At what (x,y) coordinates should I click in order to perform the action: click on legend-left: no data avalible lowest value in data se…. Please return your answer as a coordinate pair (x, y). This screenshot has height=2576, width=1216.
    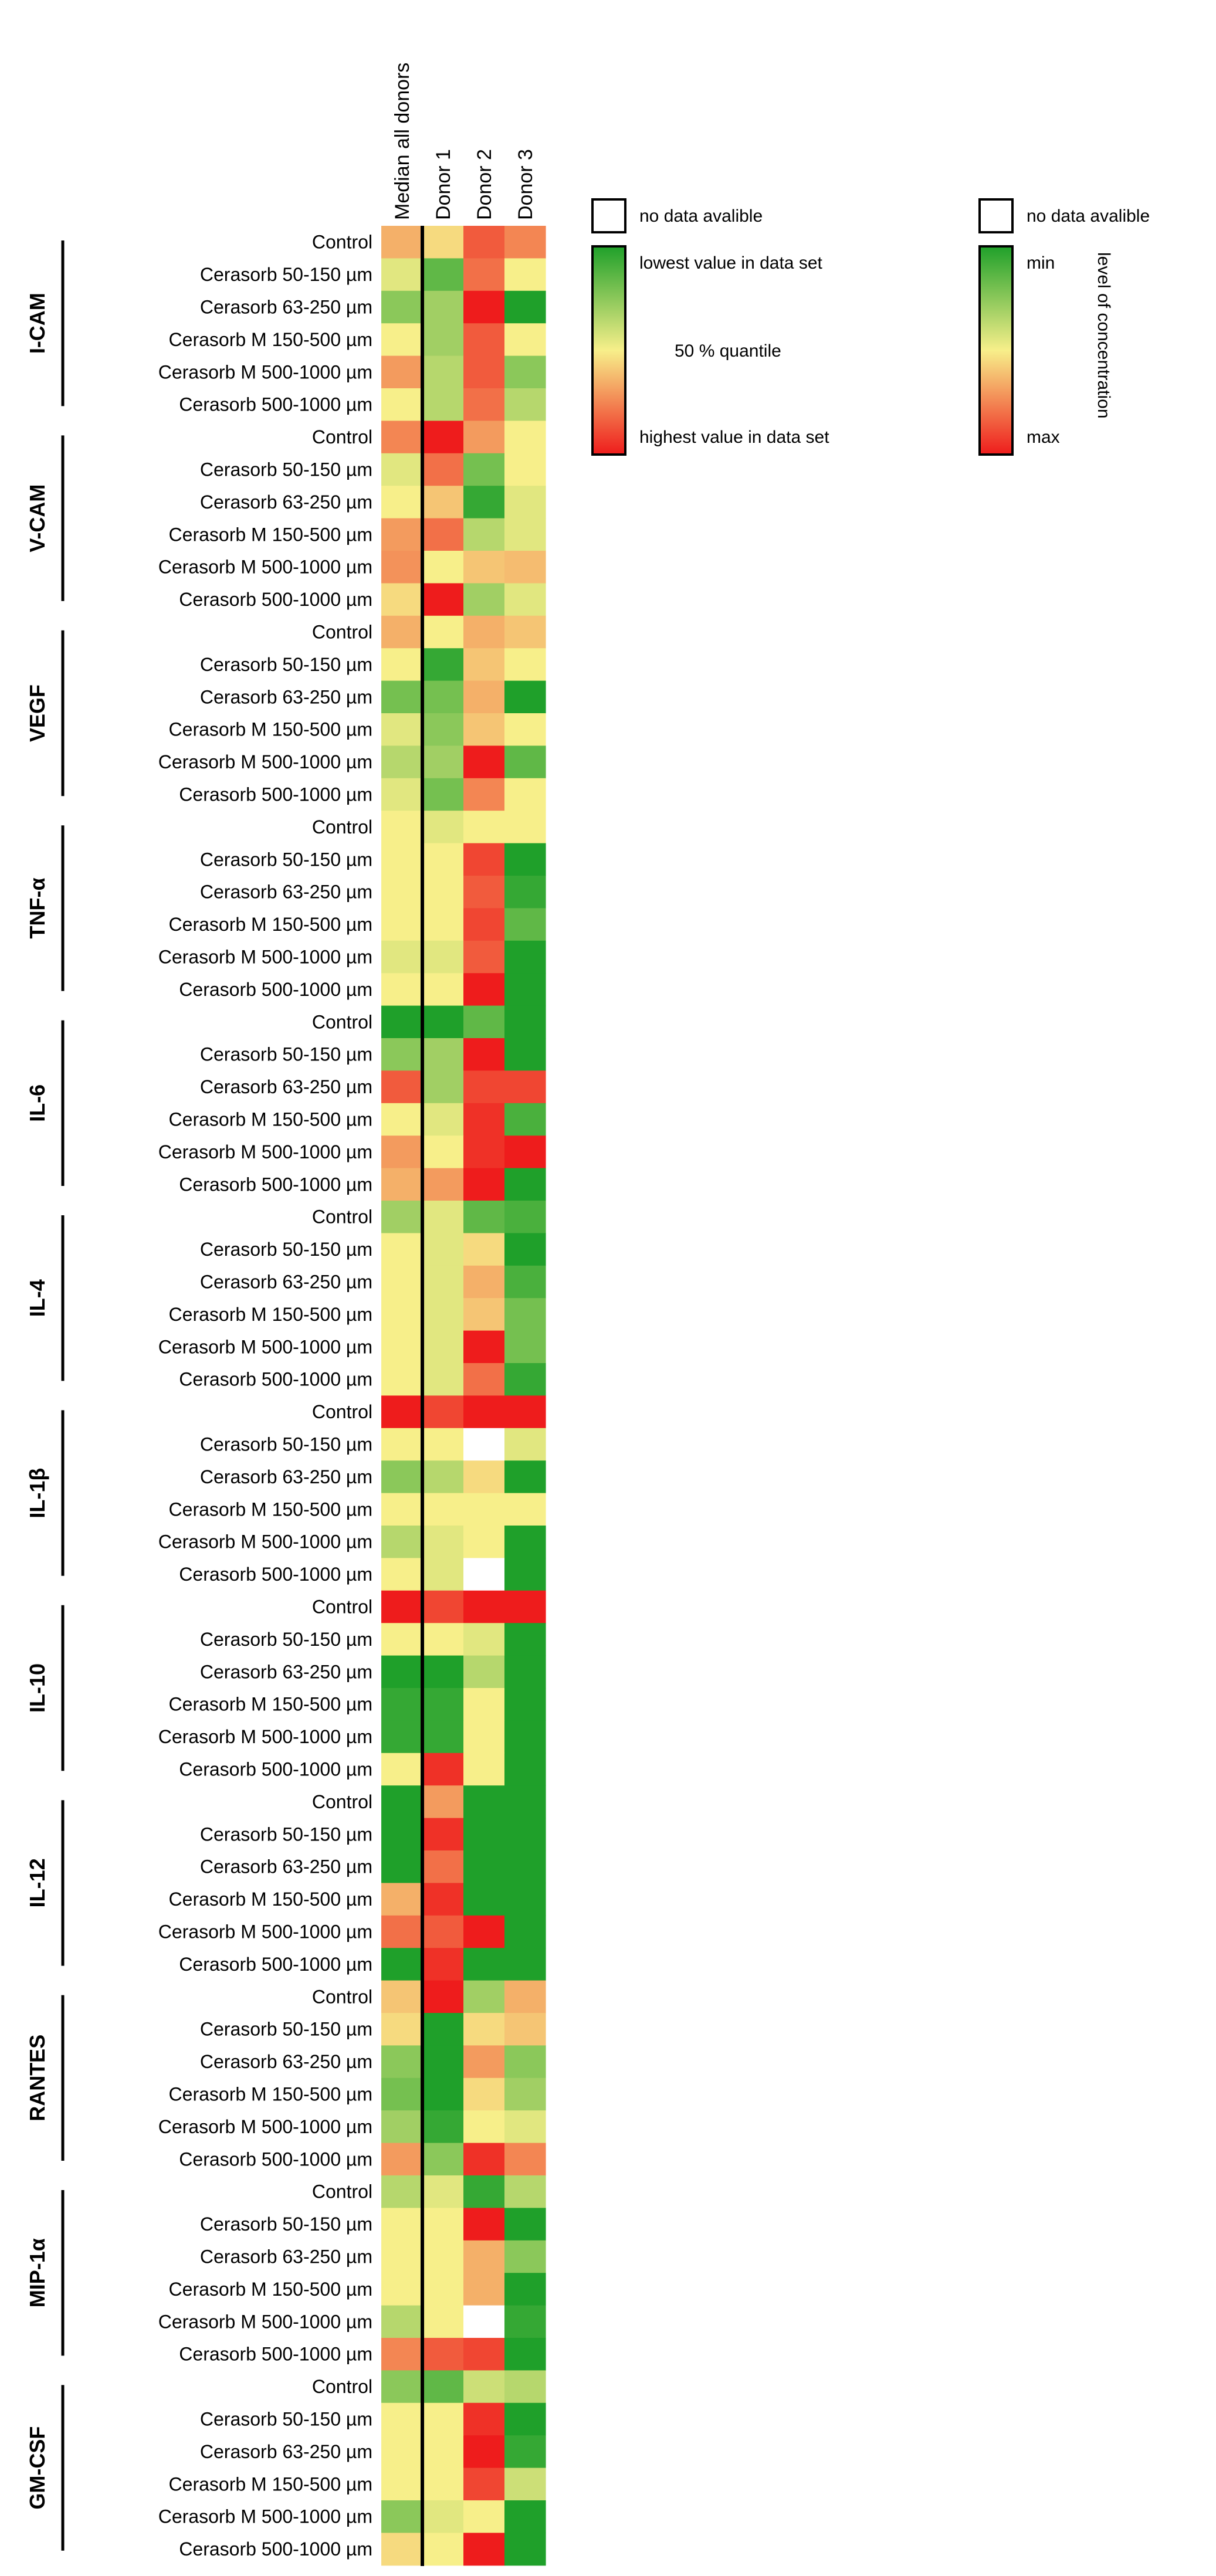
    Looking at the image, I should click on (710, 327).